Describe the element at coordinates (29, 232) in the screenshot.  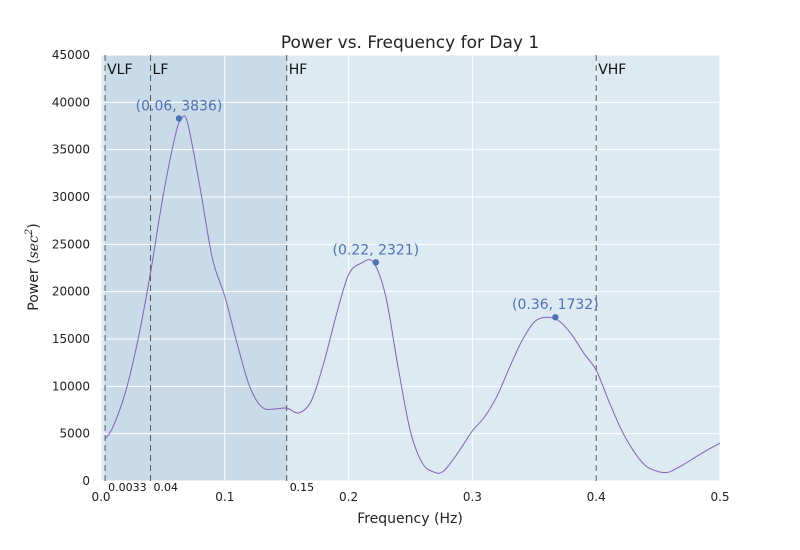
I see `y-axis-title-exponent: 2` at that location.